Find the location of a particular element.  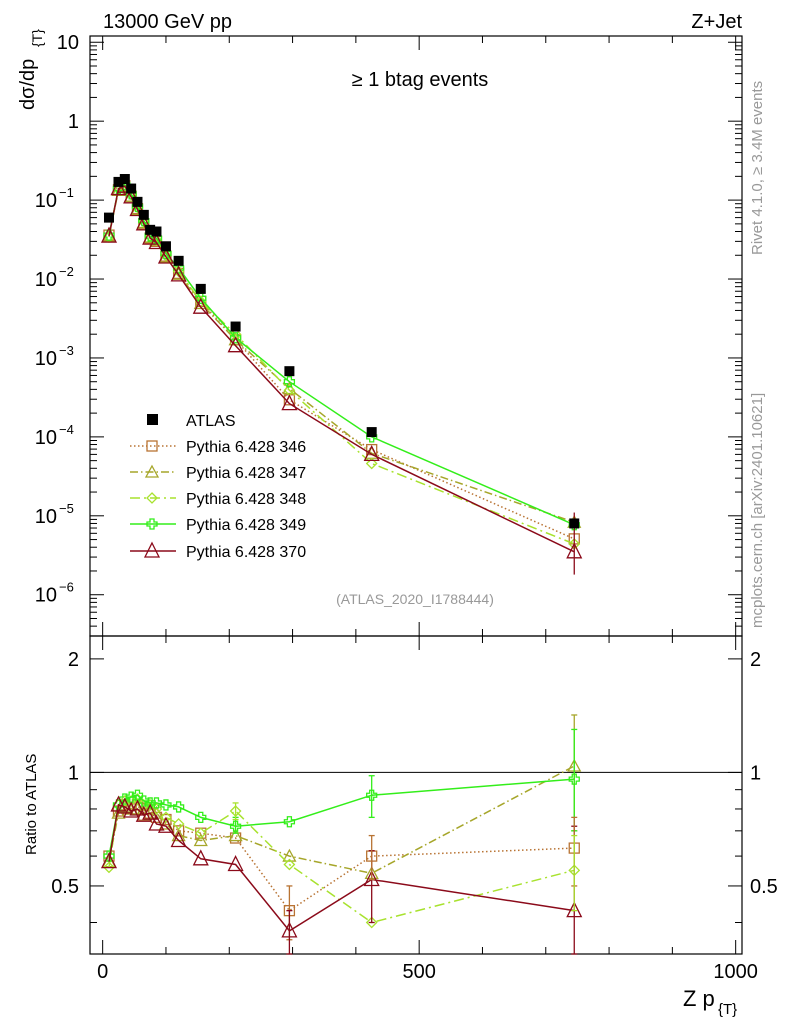

legend-item-s370: Pythia 6.428 370 is located at coordinates (218, 551).